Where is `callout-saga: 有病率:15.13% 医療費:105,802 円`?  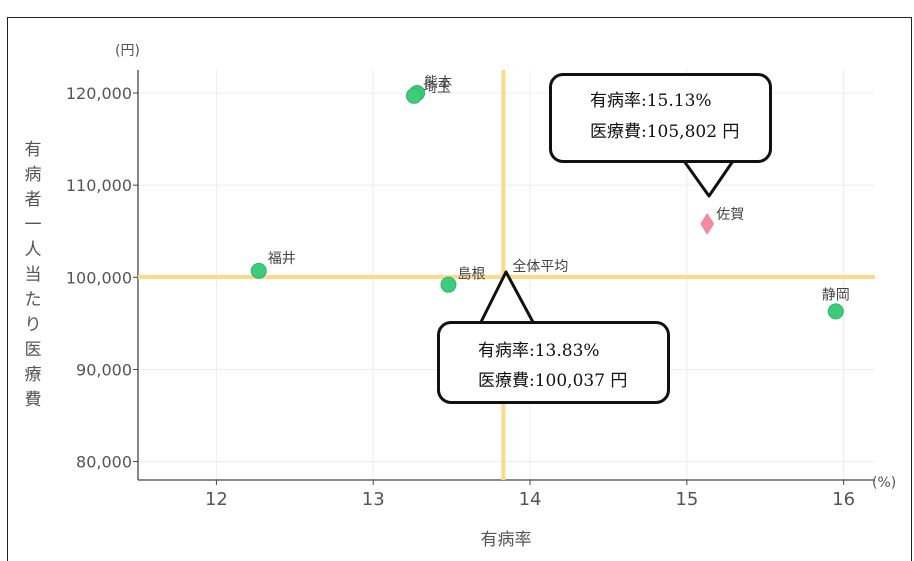
callout-saga: 有病率:15.13% 医療費:105,802 円 is located at coordinates (660, 118).